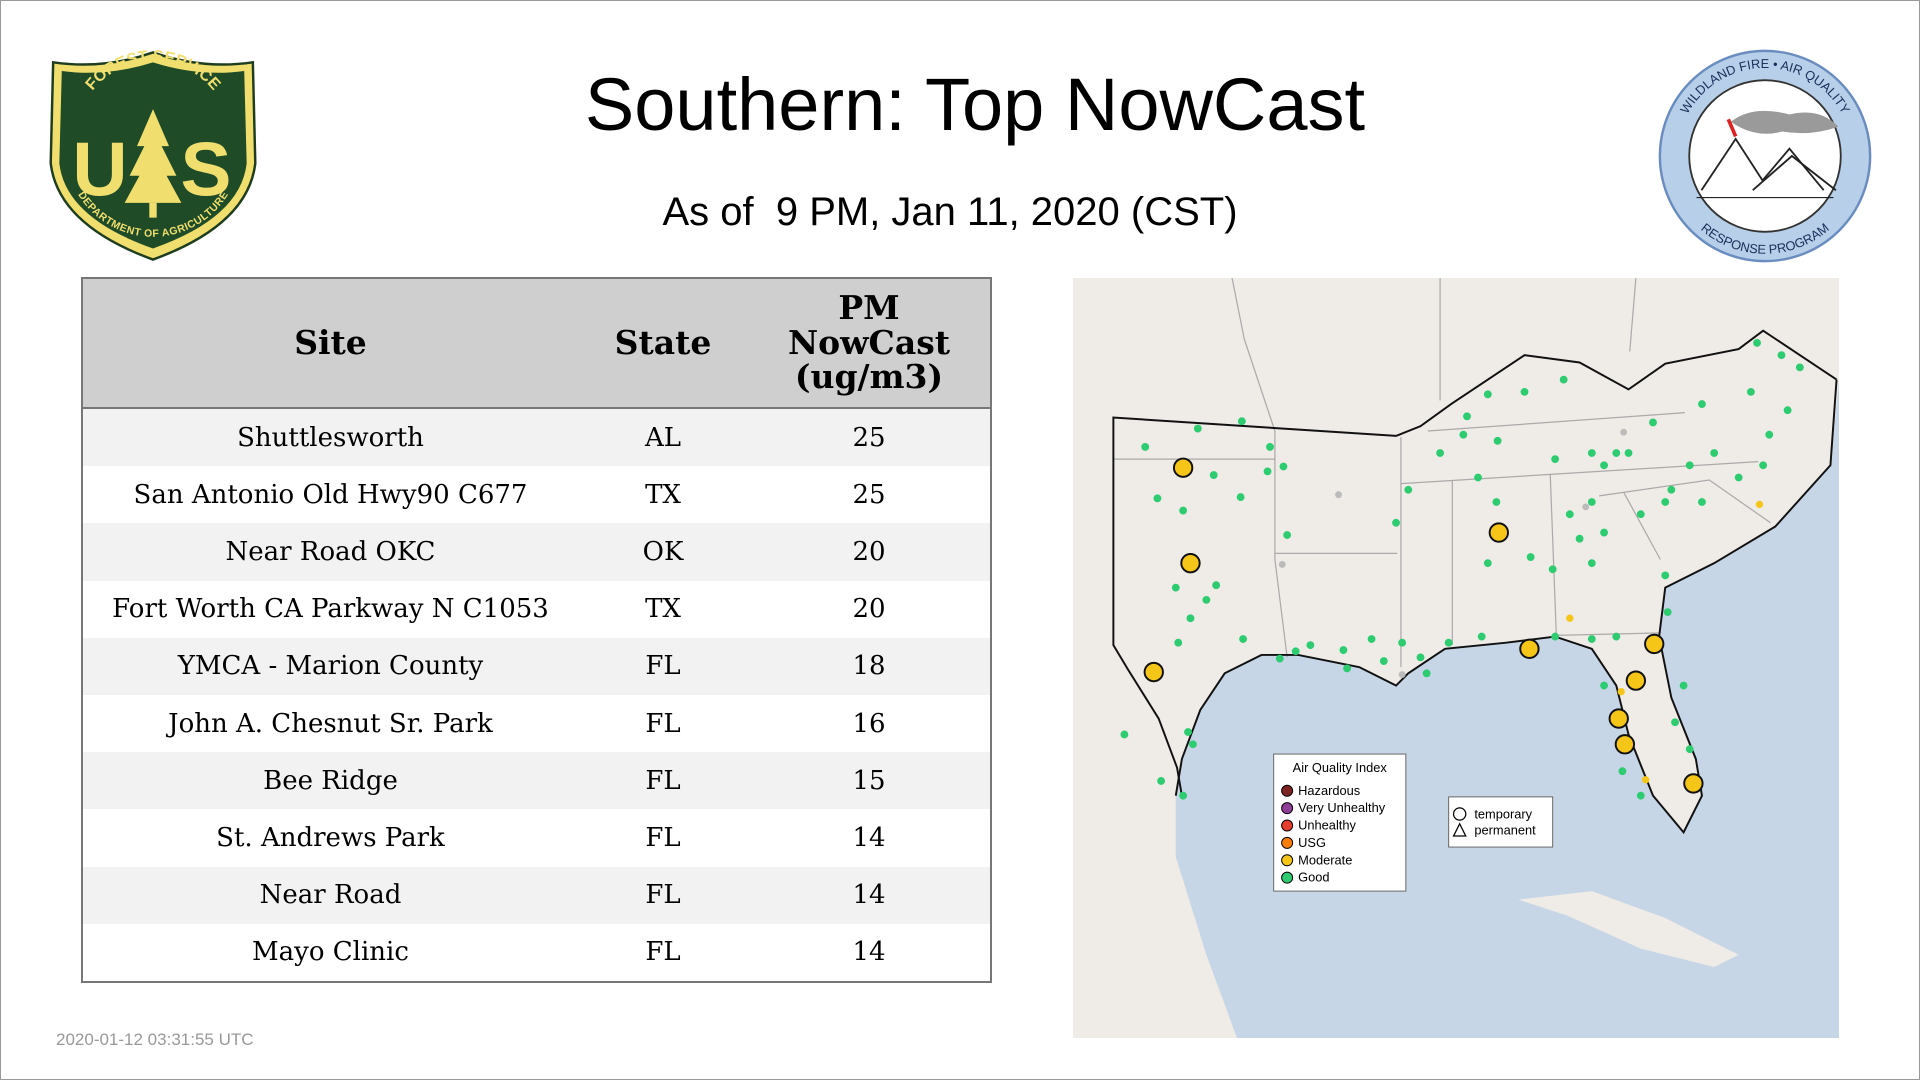 This screenshot has width=1920, height=1080. Describe the element at coordinates (536, 437) in the screenshot. I see `table-row: Shuttlesworth AL 25` at that location.